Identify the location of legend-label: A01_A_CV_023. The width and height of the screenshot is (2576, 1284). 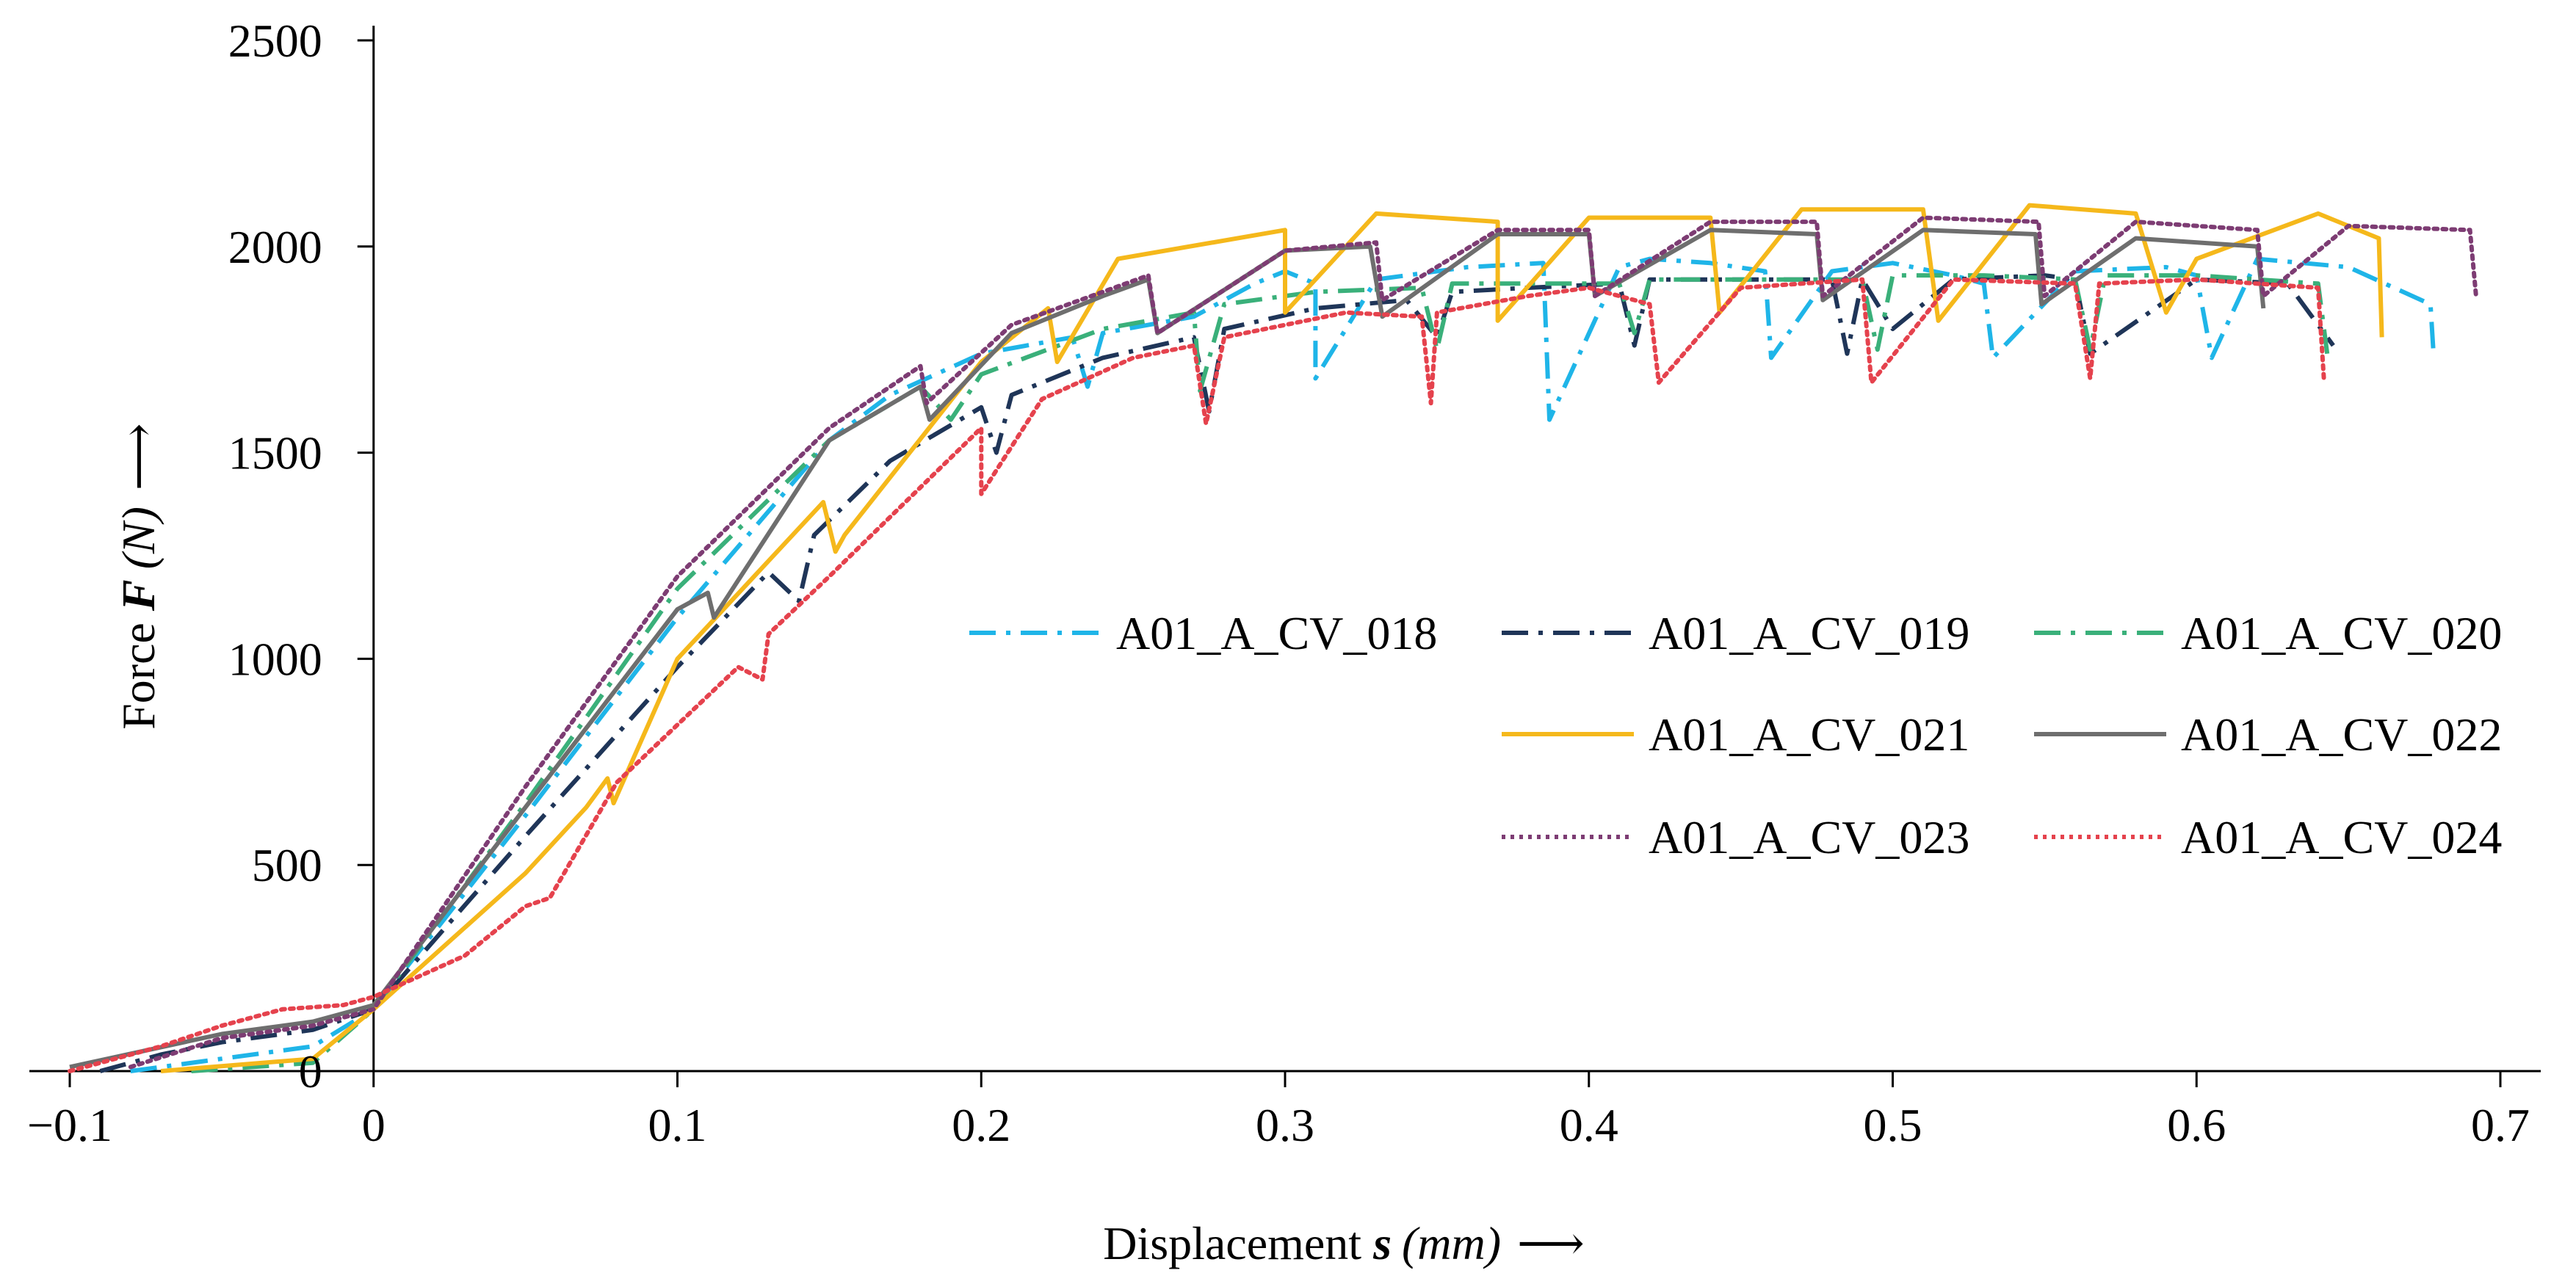
(1809, 837).